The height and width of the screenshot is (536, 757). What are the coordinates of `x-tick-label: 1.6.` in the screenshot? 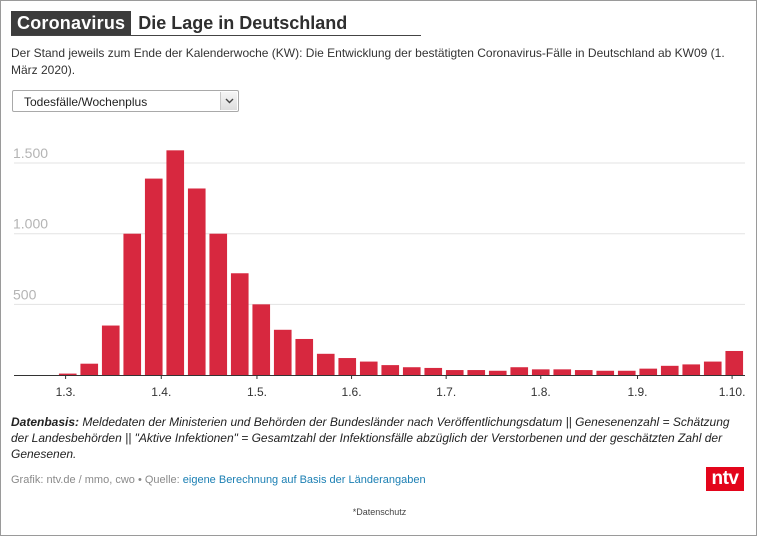 It's located at (352, 392).